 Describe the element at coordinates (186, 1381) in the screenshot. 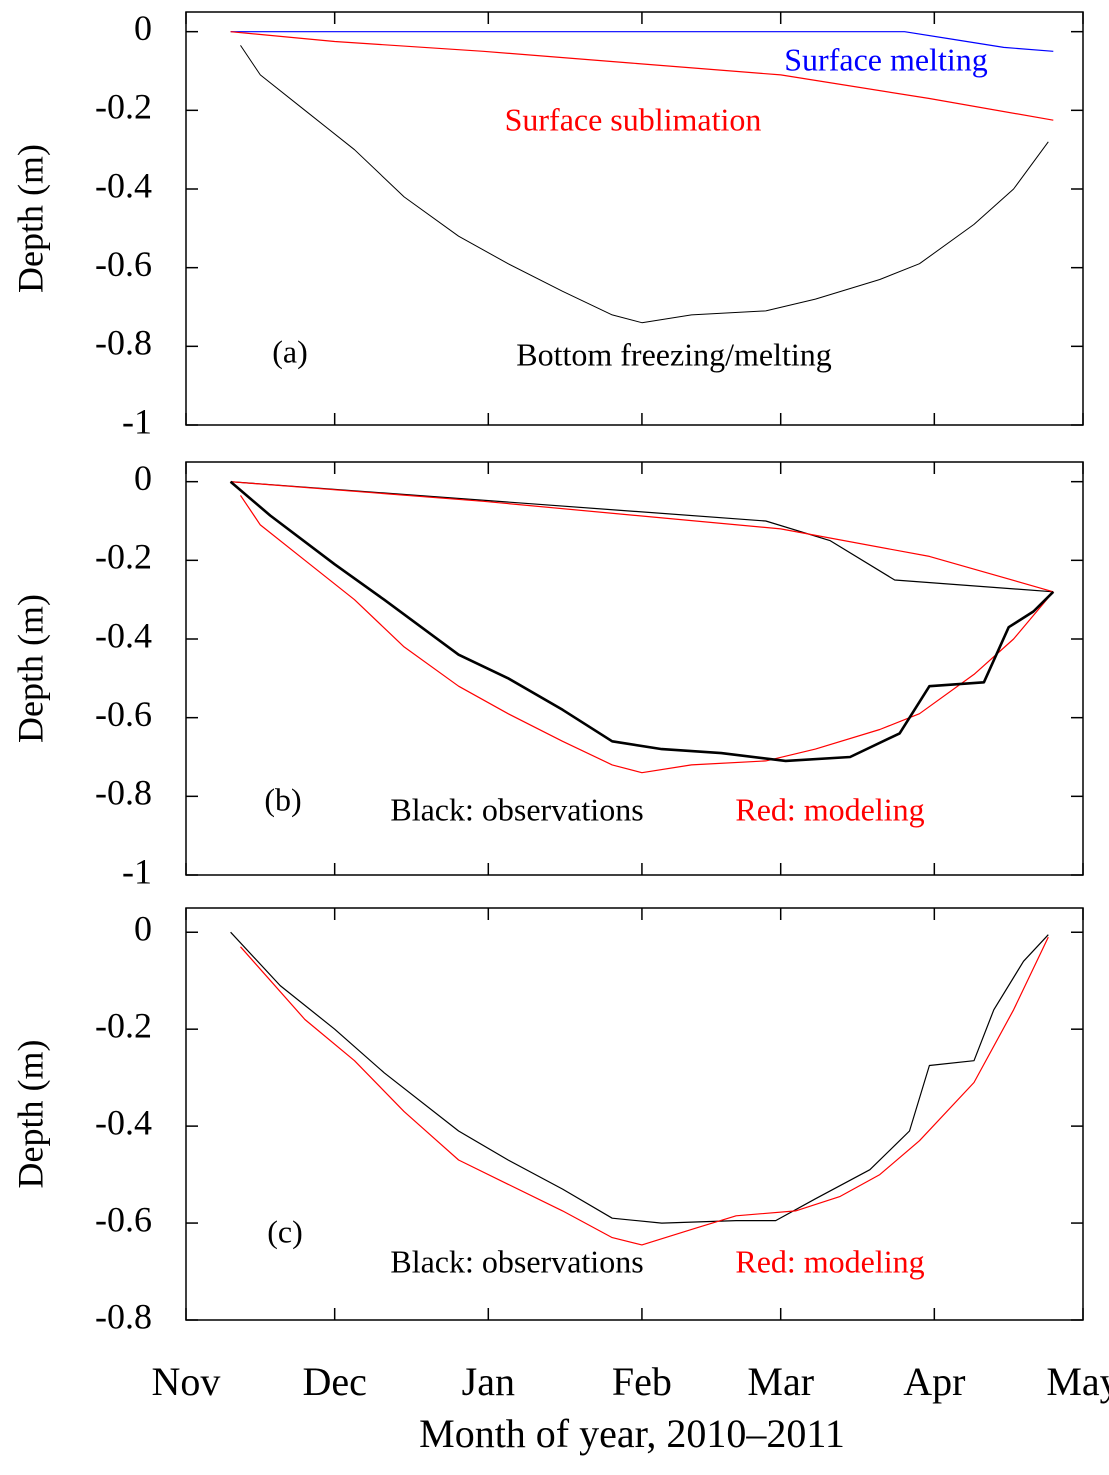

I see `x-tick-label: Nov` at that location.